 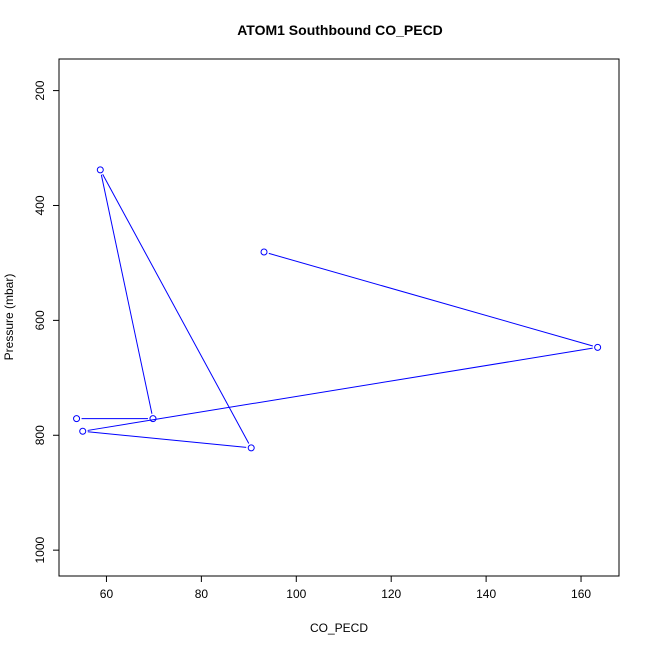 I want to click on y-tick-label: 1000, so click(x=40, y=549).